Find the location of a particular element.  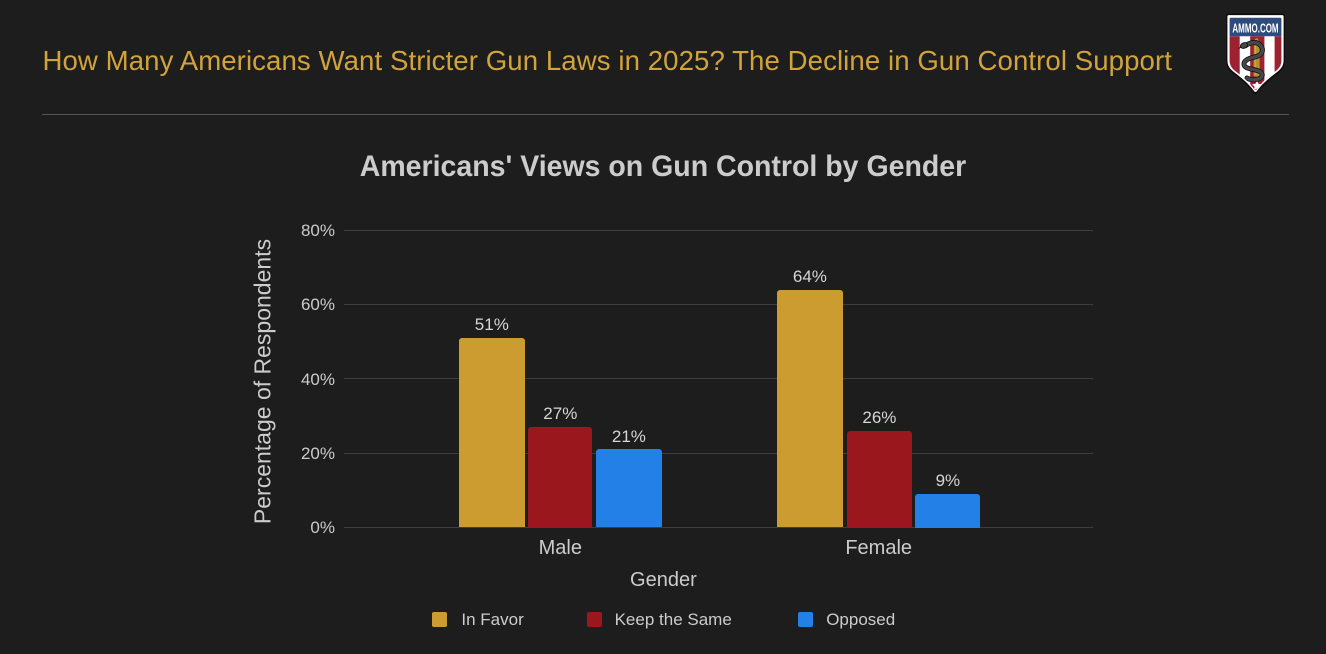

svg-text: AMMO.COM is located at coordinates (1255, 28).